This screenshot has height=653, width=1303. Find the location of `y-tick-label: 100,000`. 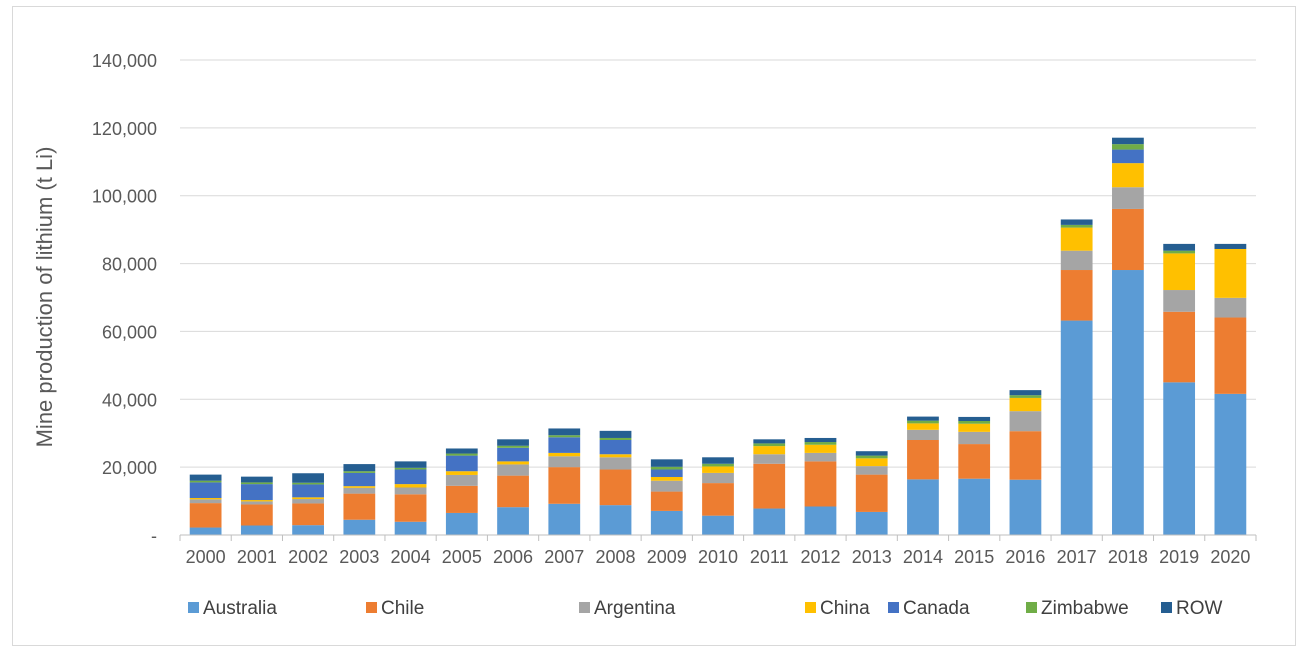

y-tick-label: 100,000 is located at coordinates (124, 197).